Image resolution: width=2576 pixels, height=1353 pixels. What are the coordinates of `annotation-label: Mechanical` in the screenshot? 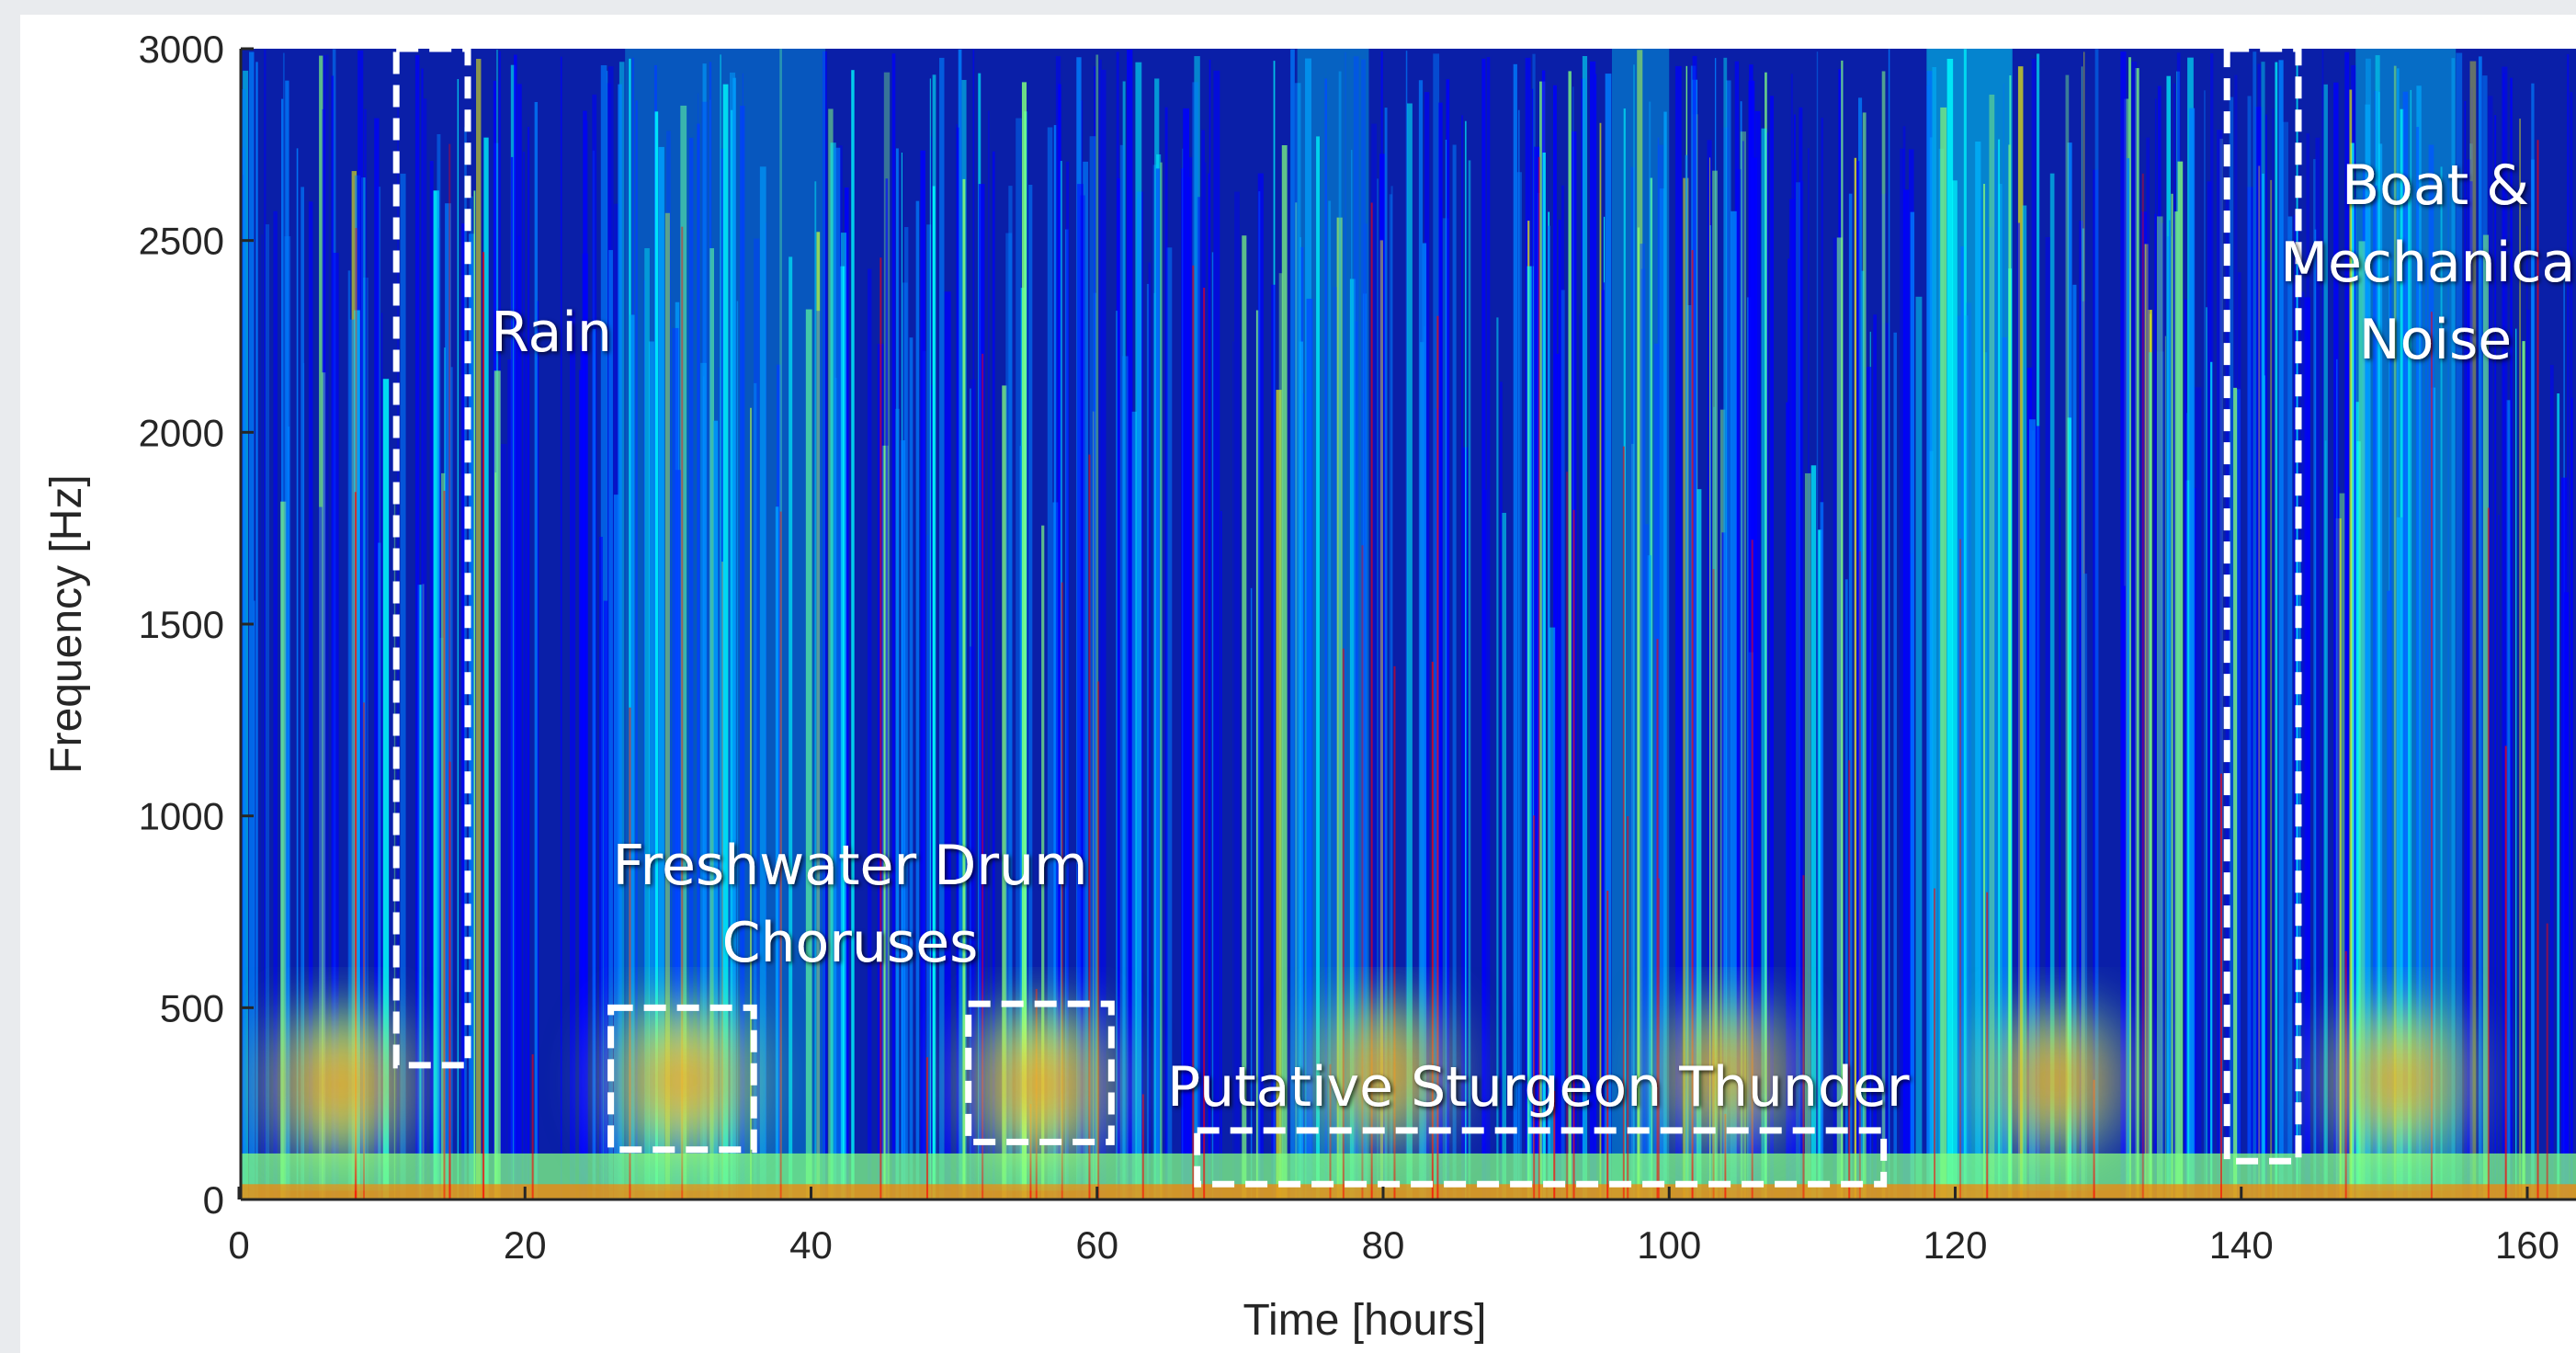 It's located at (2428, 263).